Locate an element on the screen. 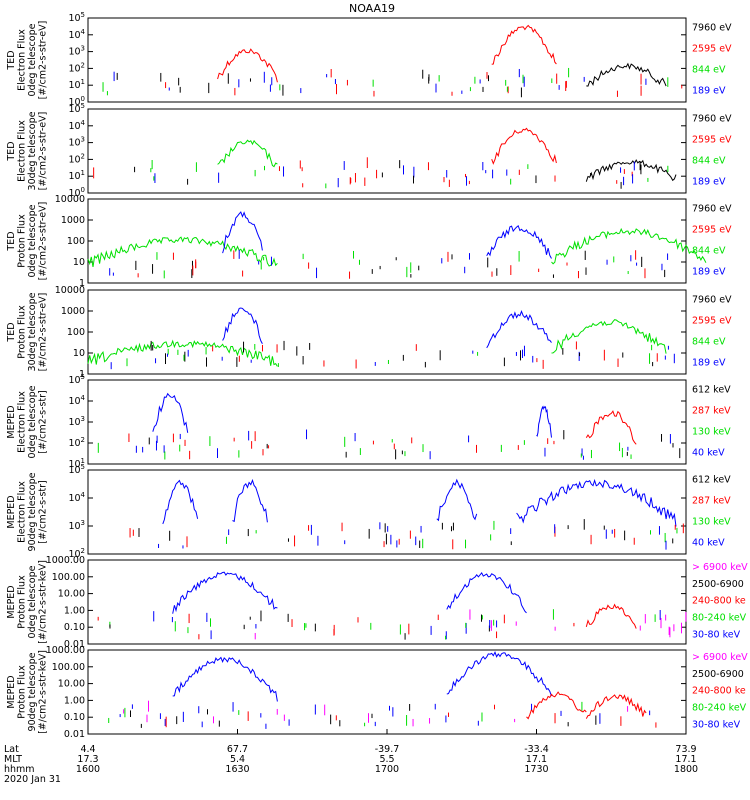 The height and width of the screenshot is (800, 750). y-tick-label: 1 is located at coordinates (82, 374).